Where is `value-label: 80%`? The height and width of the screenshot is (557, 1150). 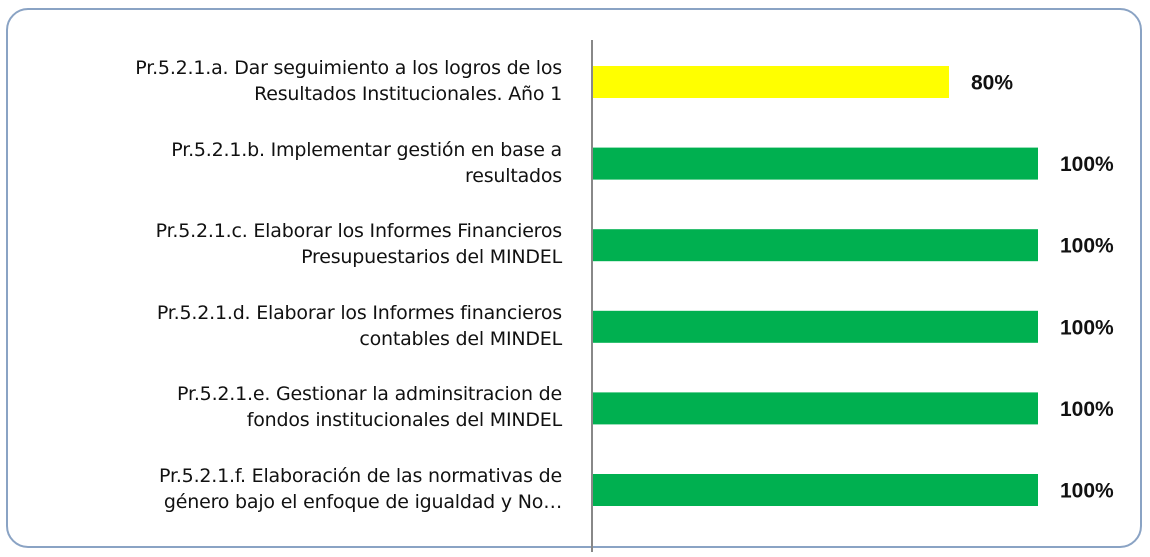
value-label: 80% is located at coordinates (992, 83).